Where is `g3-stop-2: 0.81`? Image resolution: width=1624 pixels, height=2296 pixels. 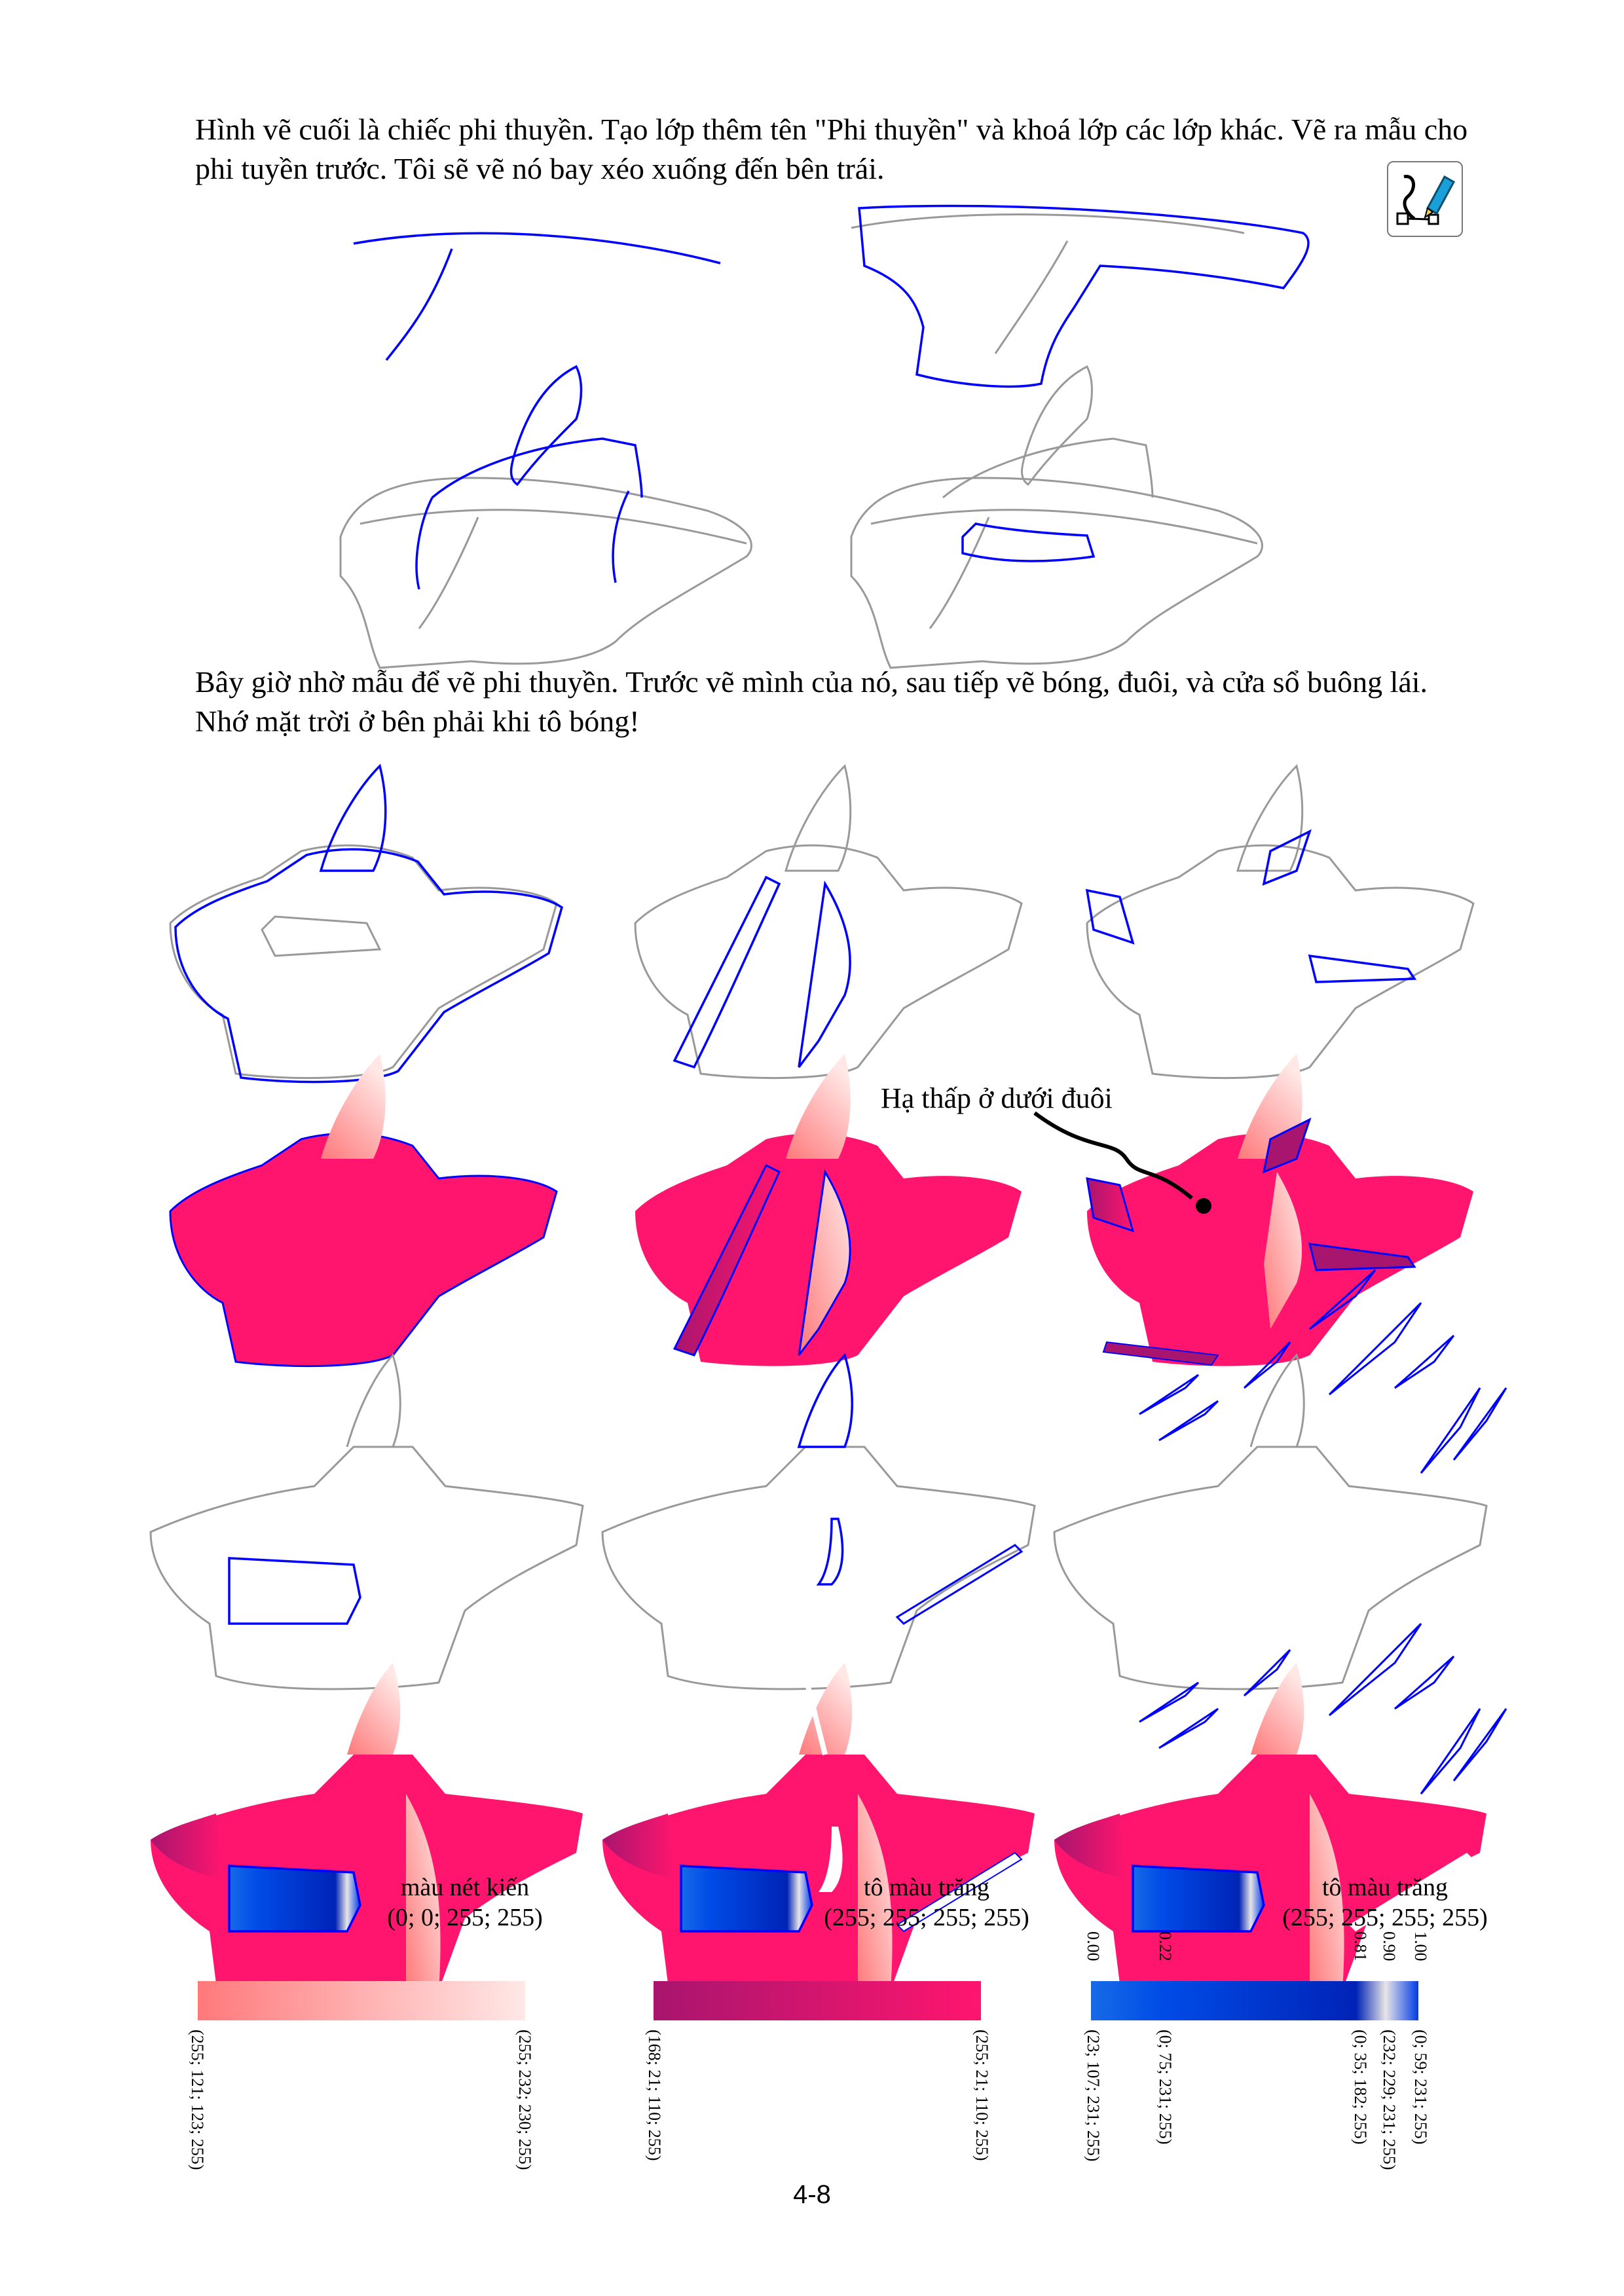 g3-stop-2: 0.81 is located at coordinates (1360, 1946).